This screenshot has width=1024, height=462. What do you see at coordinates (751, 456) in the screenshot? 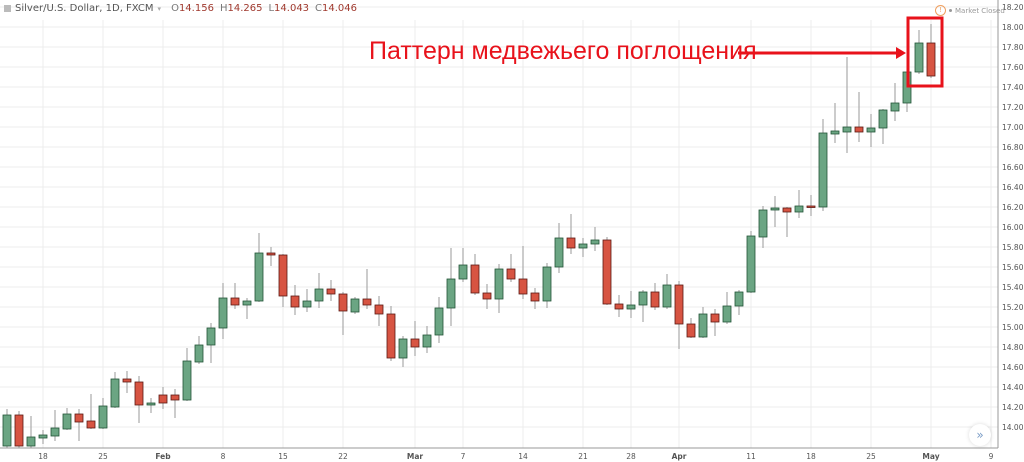
I see `x-tick-label: 11` at bounding box center [751, 456].